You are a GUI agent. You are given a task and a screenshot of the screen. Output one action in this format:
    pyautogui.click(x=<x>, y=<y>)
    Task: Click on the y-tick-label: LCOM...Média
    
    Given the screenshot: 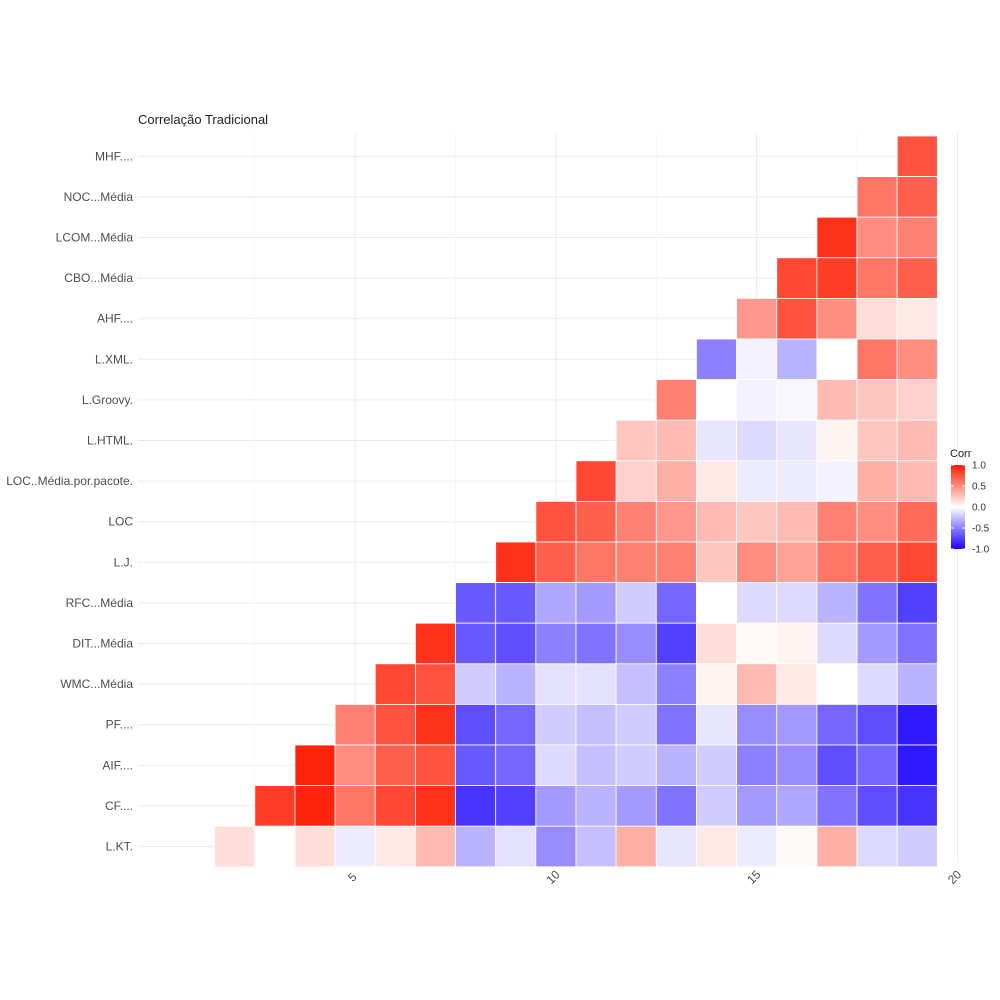 What is the action you would take?
    pyautogui.click(x=95, y=238)
    